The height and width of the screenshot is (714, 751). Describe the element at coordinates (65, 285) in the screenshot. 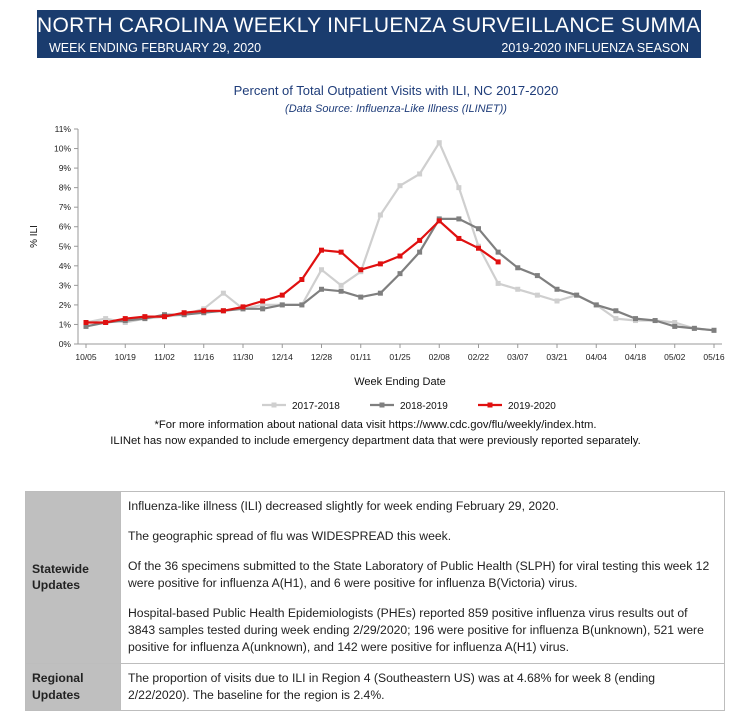

I see `y-tick-label: 3%` at that location.